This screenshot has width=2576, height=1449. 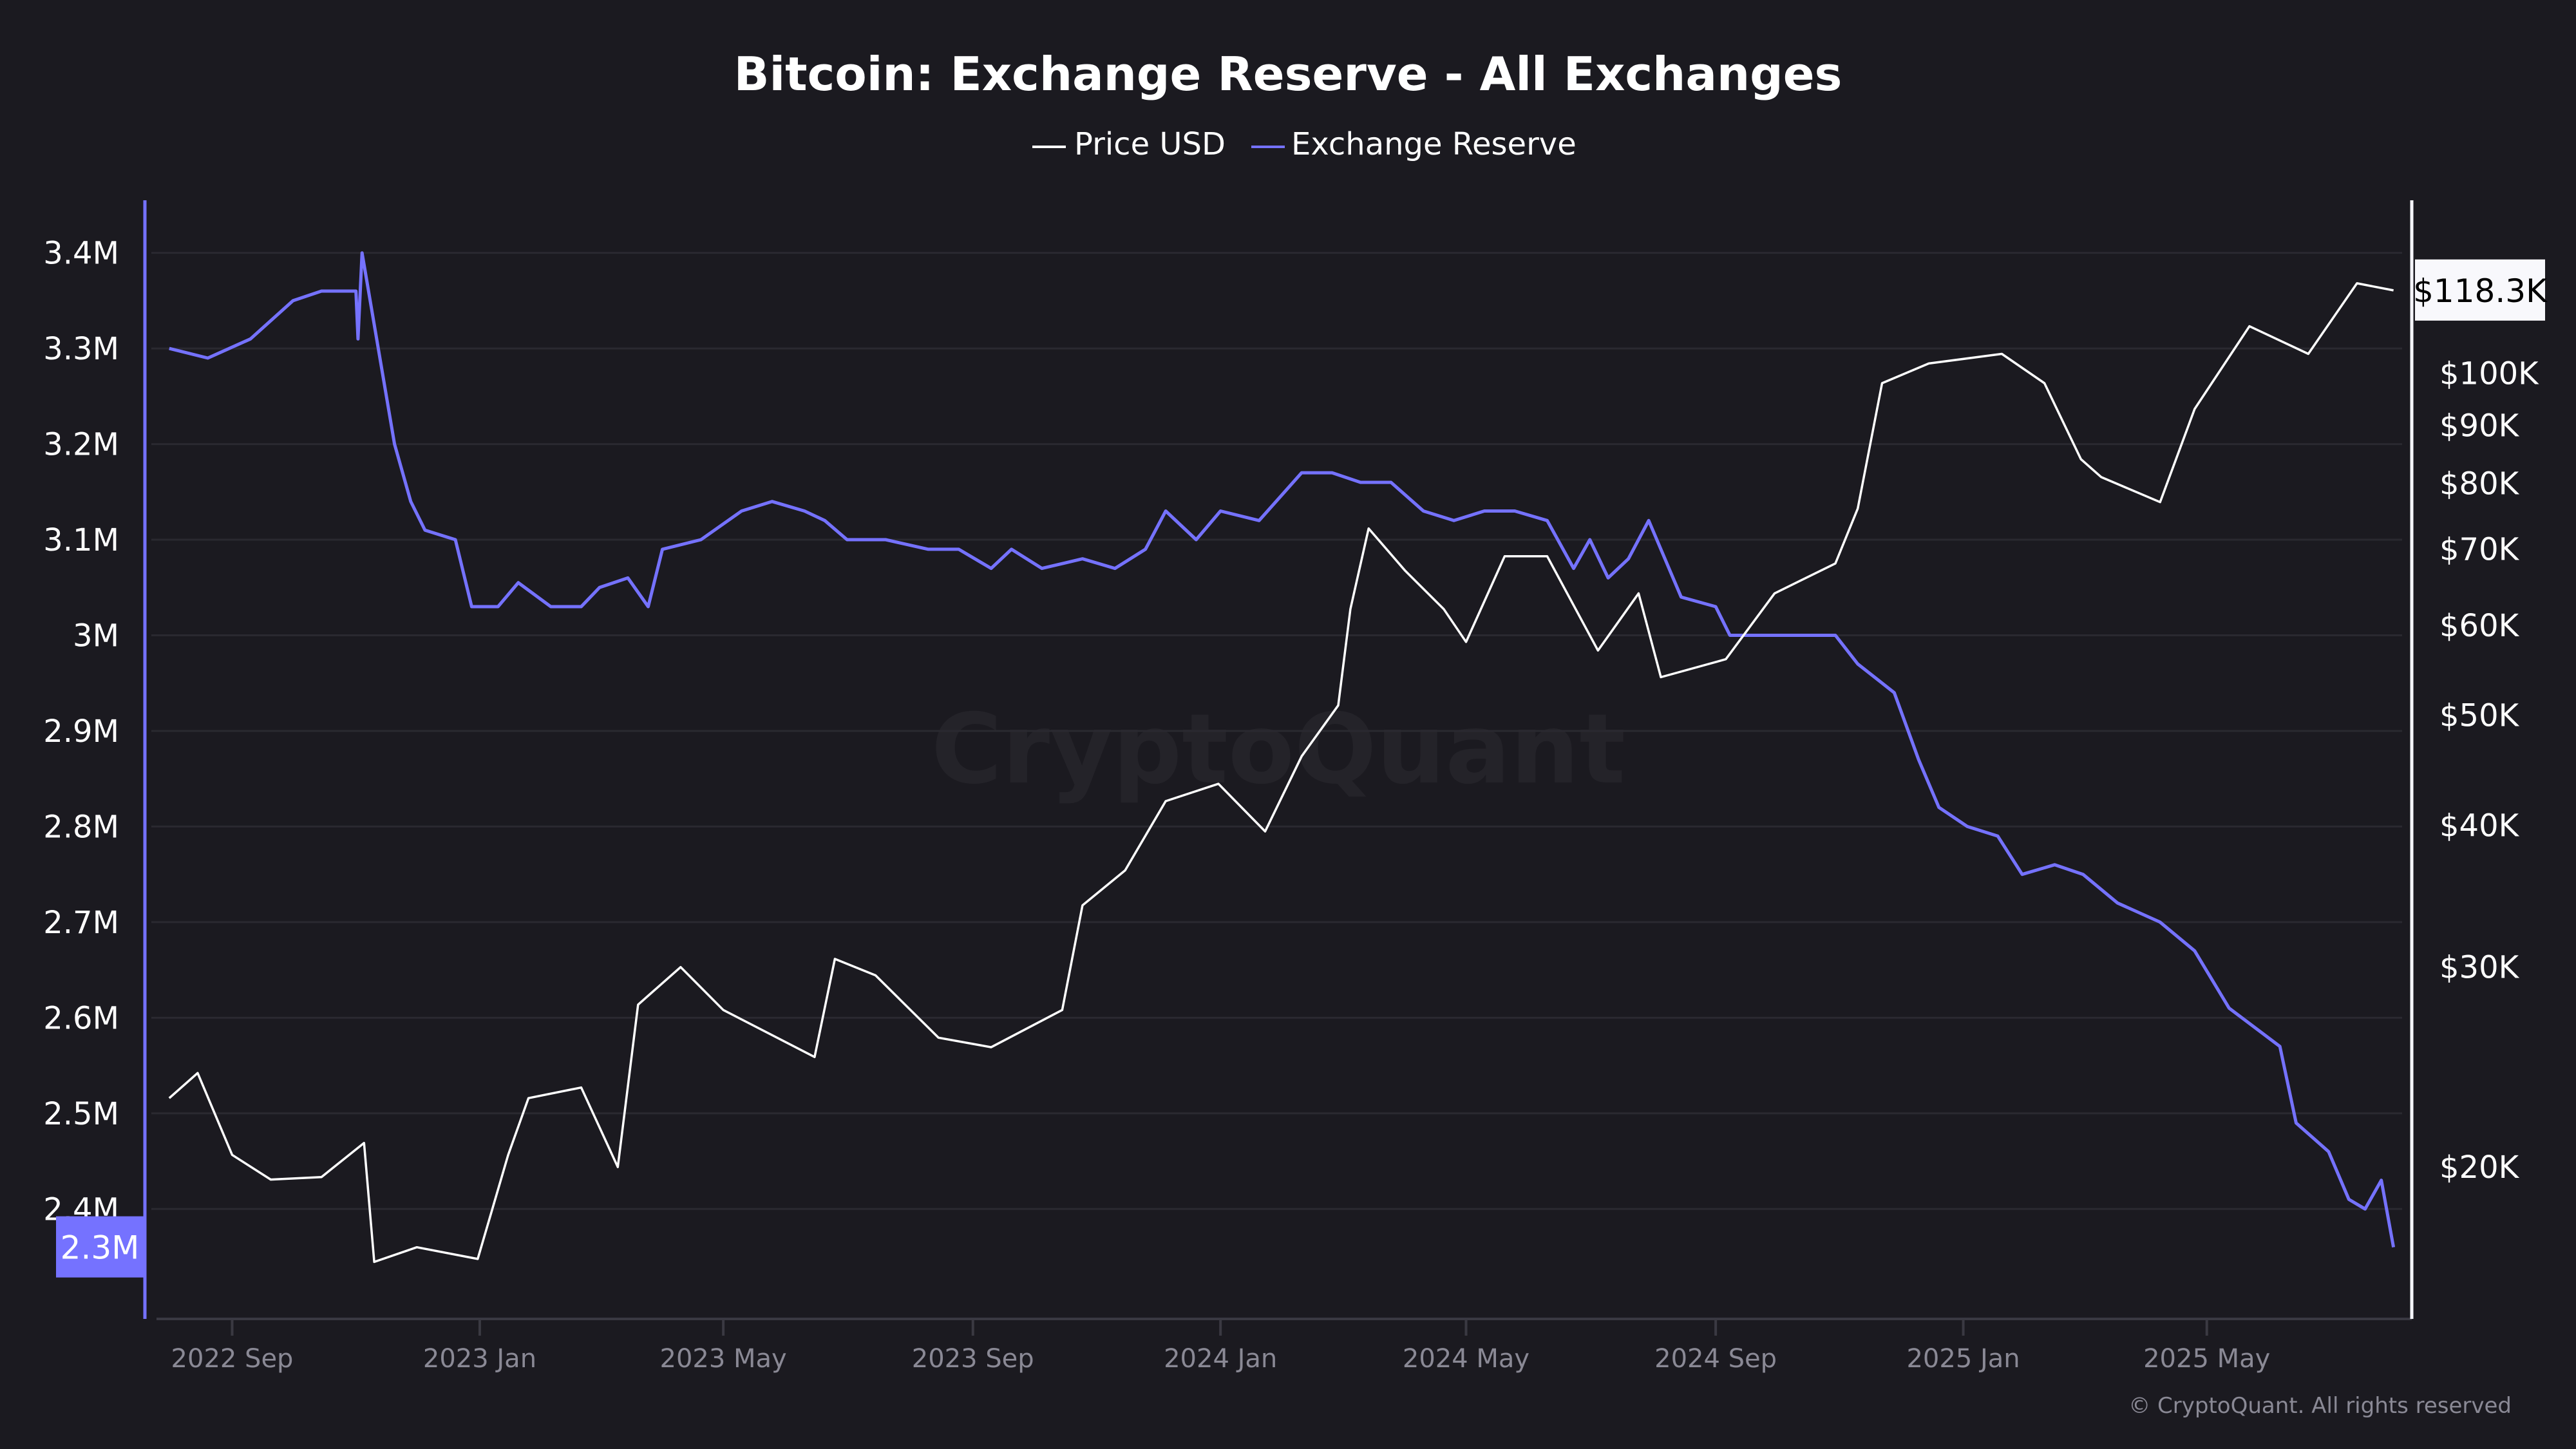 I want to click on x-tick-label: 2025 May, so click(x=2206, y=1359).